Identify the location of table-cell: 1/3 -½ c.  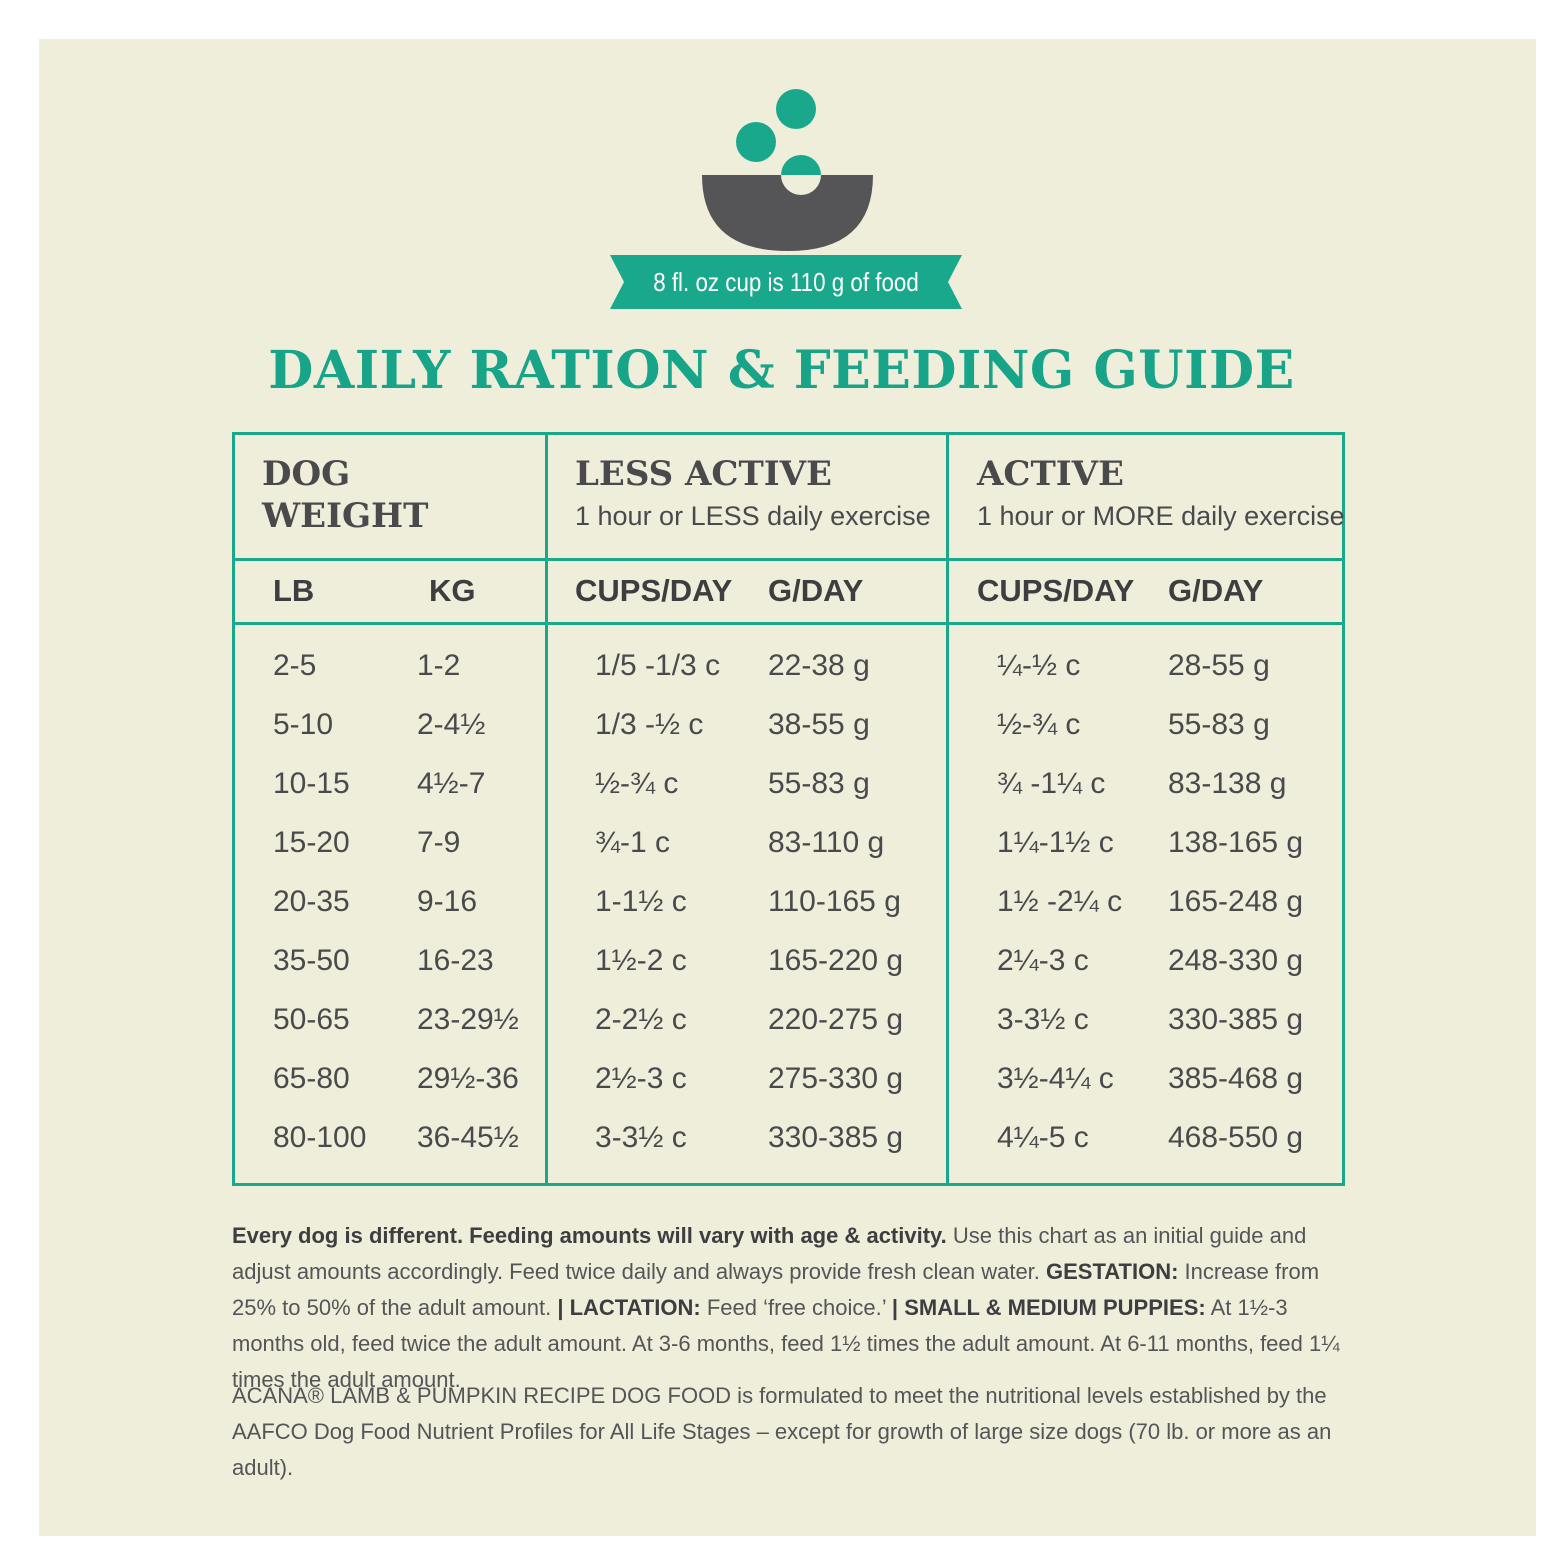
(649, 724).